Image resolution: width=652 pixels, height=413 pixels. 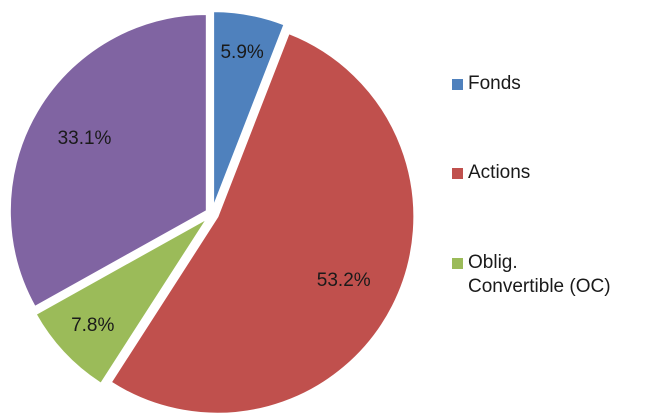 What do you see at coordinates (92, 325) in the screenshot?
I see `data-label: 7.8%` at bounding box center [92, 325].